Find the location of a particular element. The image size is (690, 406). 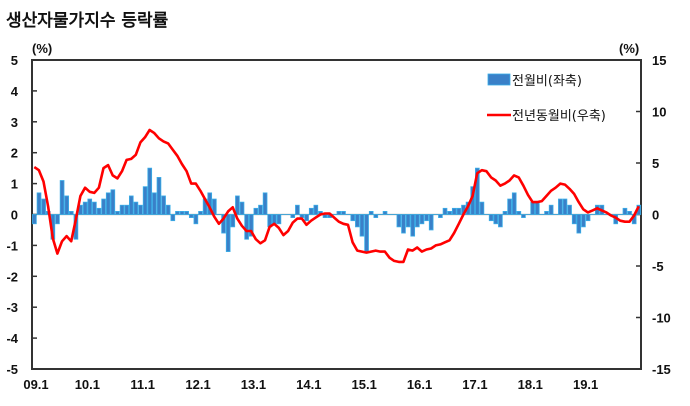

x-tick-label: 10.1 is located at coordinates (87, 384).